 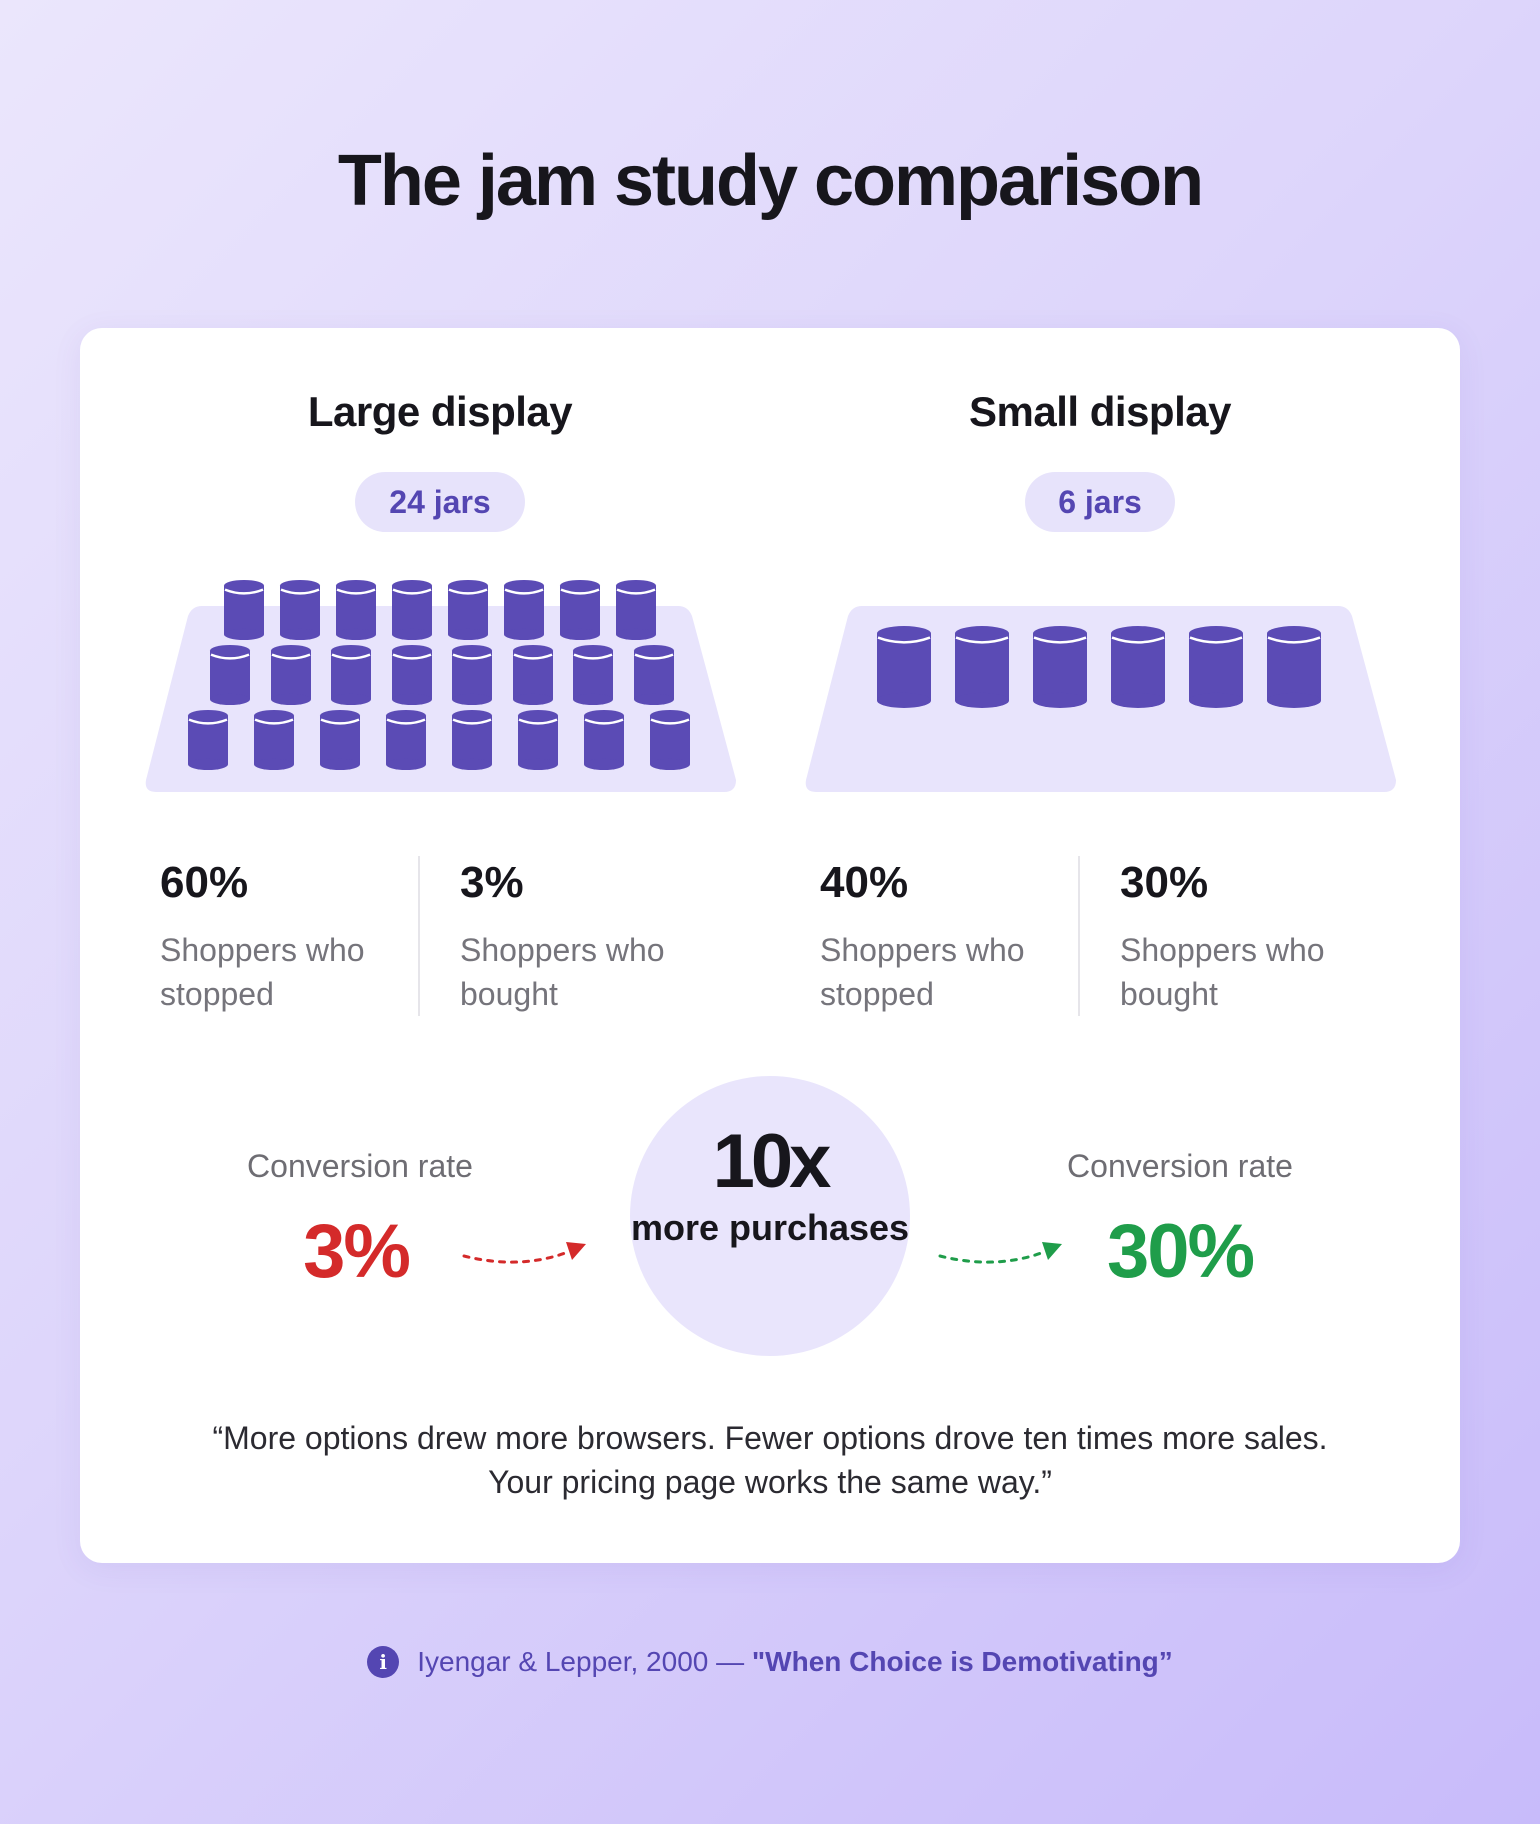 What do you see at coordinates (1222, 972) in the screenshot?
I see `small-bought-label: Shoppers who bought` at bounding box center [1222, 972].